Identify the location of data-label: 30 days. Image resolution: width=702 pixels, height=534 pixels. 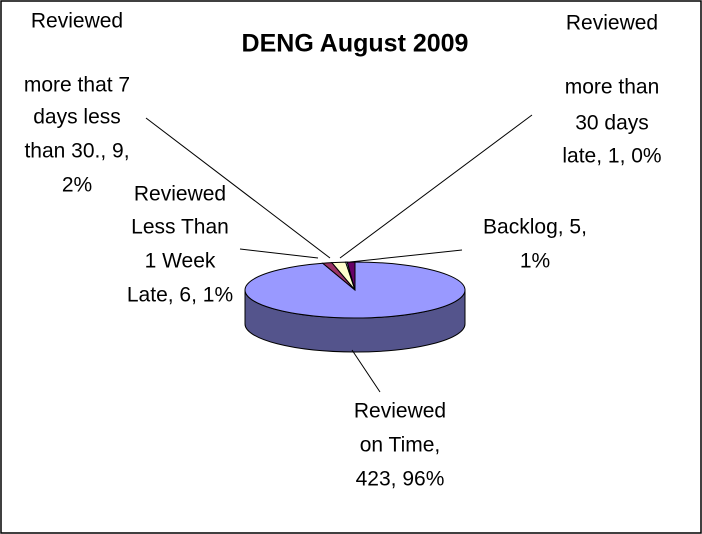
(612, 123).